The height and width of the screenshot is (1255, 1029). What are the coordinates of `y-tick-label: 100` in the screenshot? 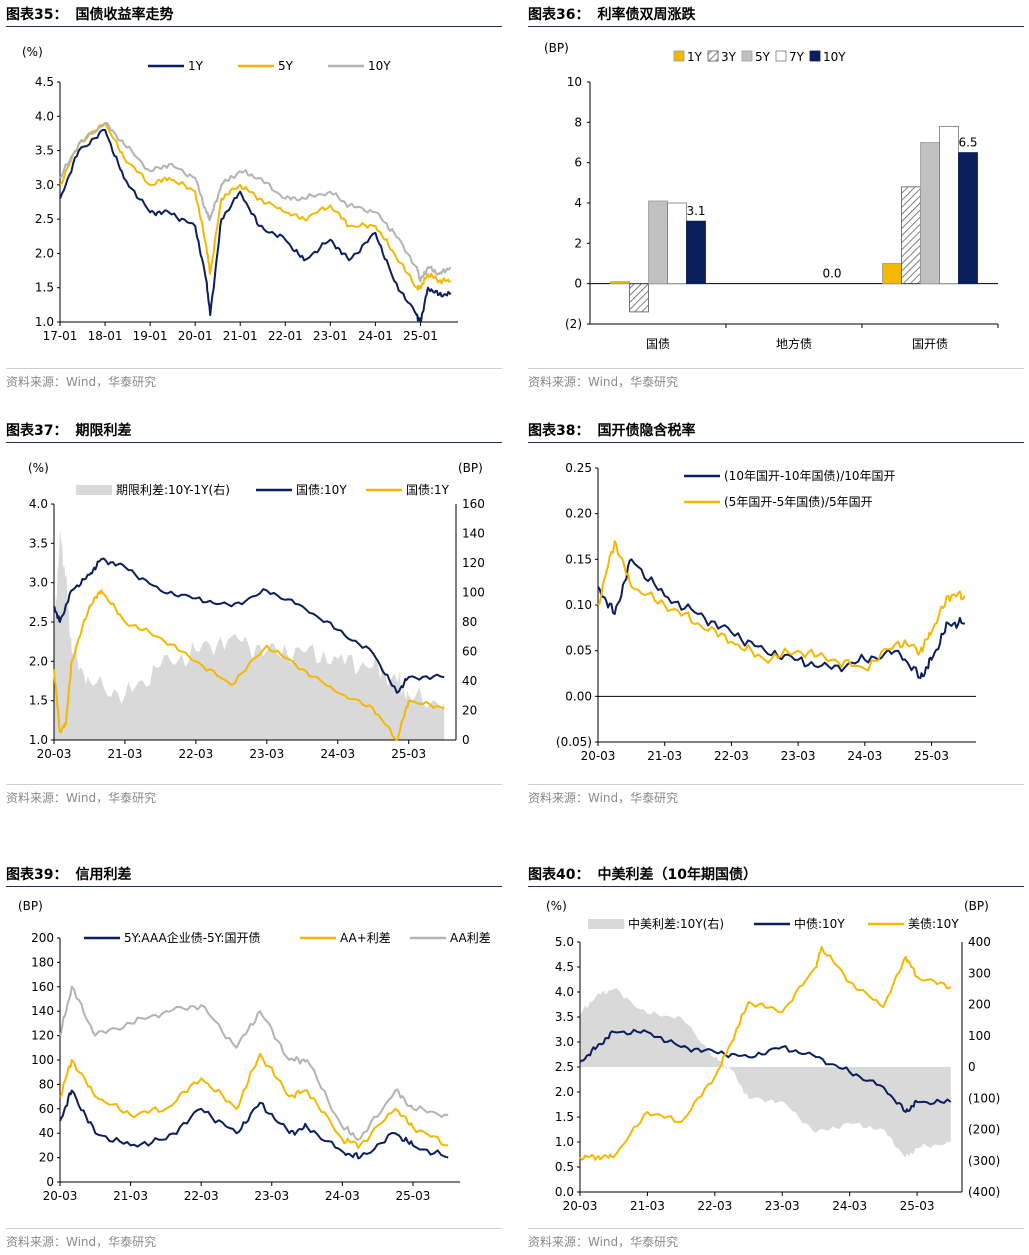 It's located at (42, 1060).